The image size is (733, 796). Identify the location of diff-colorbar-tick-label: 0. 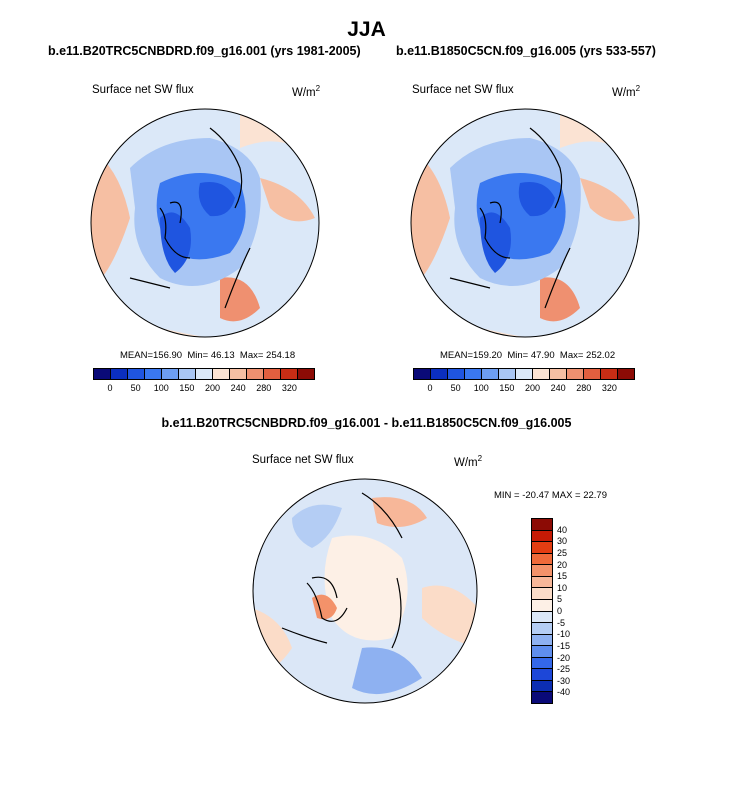
(560, 611).